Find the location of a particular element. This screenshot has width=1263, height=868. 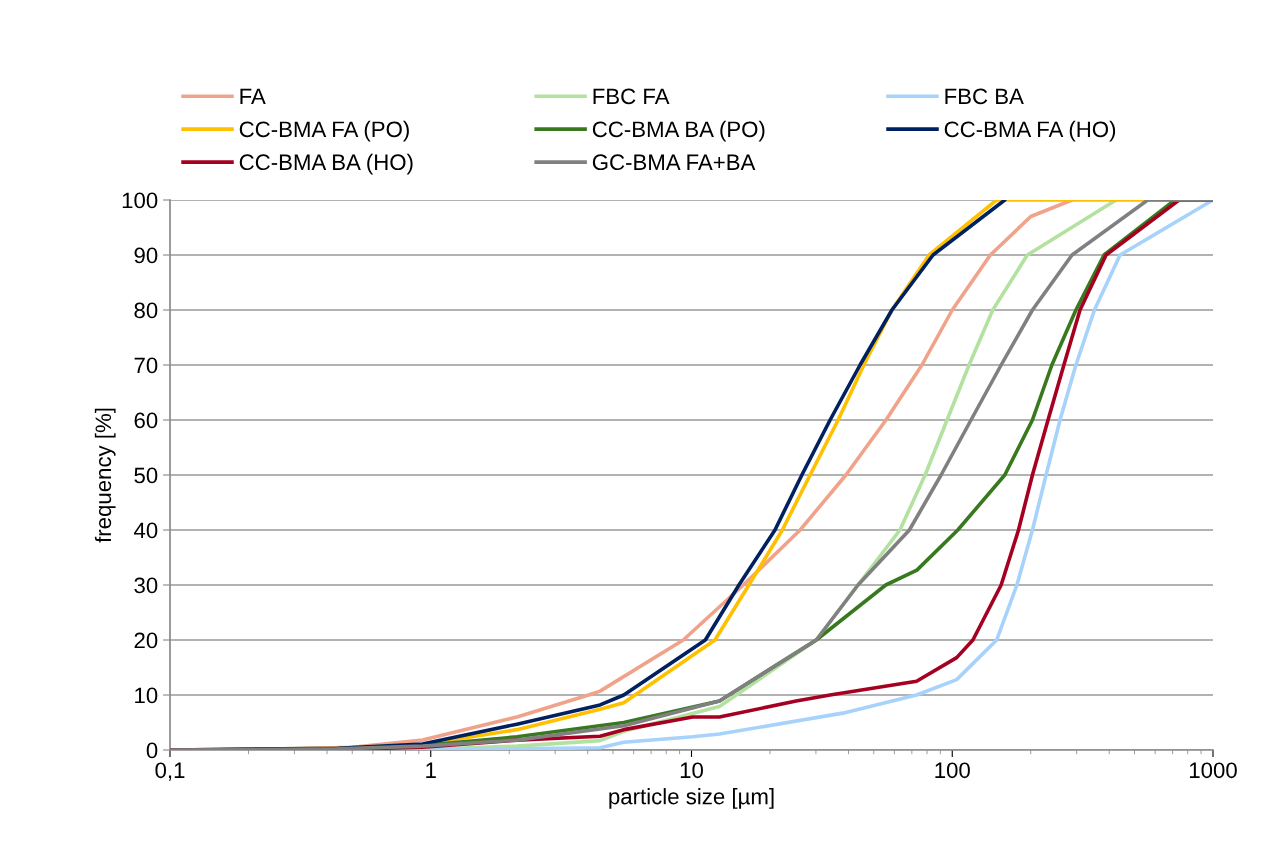

y-tick-label: 20 is located at coordinates (146, 640).